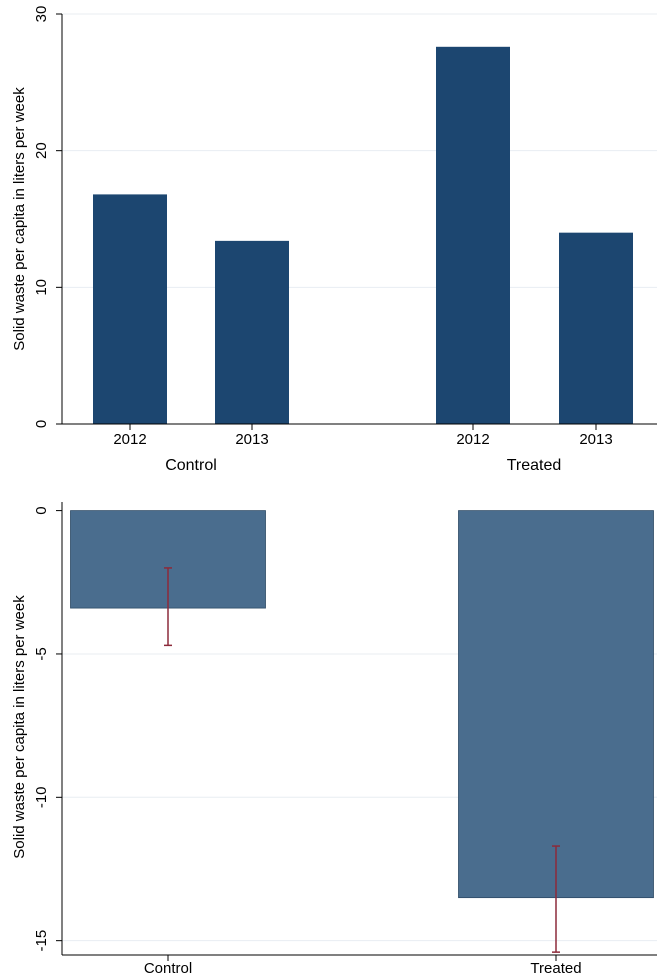 The image size is (657, 977). What do you see at coordinates (41, 653) in the screenshot?
I see `y-tick-label: -5` at bounding box center [41, 653].